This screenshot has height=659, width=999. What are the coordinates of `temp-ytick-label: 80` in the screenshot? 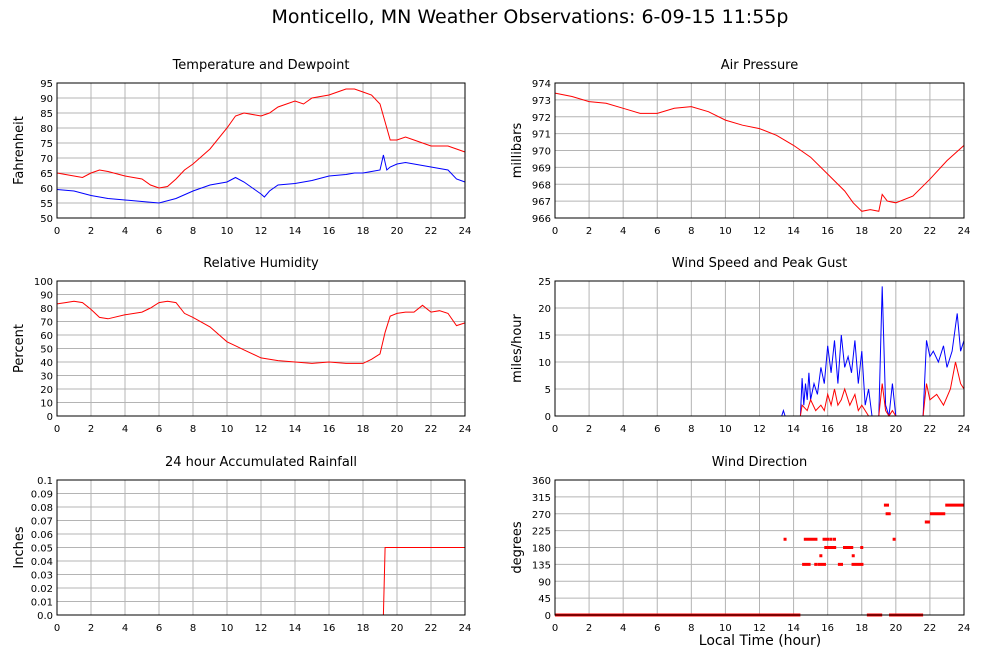 It's located at (46, 129).